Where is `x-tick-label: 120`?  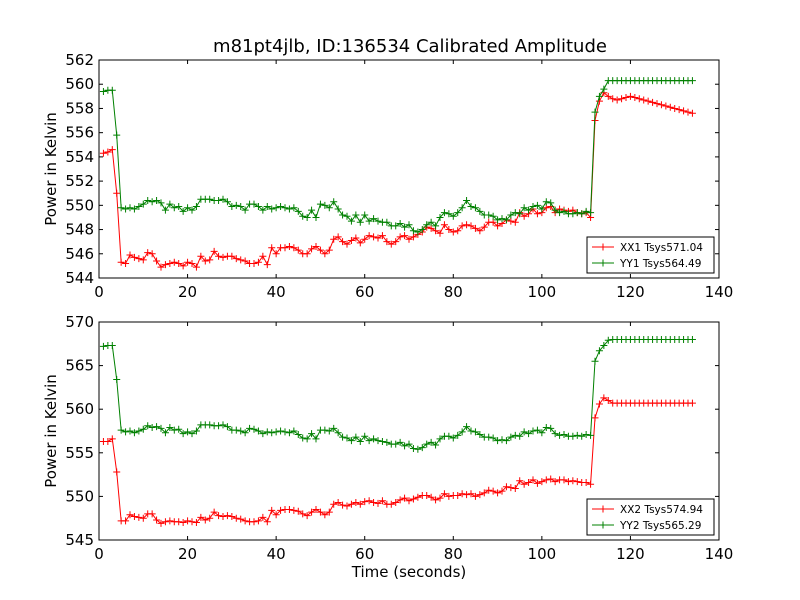
x-tick-label: 120 is located at coordinates (630, 292).